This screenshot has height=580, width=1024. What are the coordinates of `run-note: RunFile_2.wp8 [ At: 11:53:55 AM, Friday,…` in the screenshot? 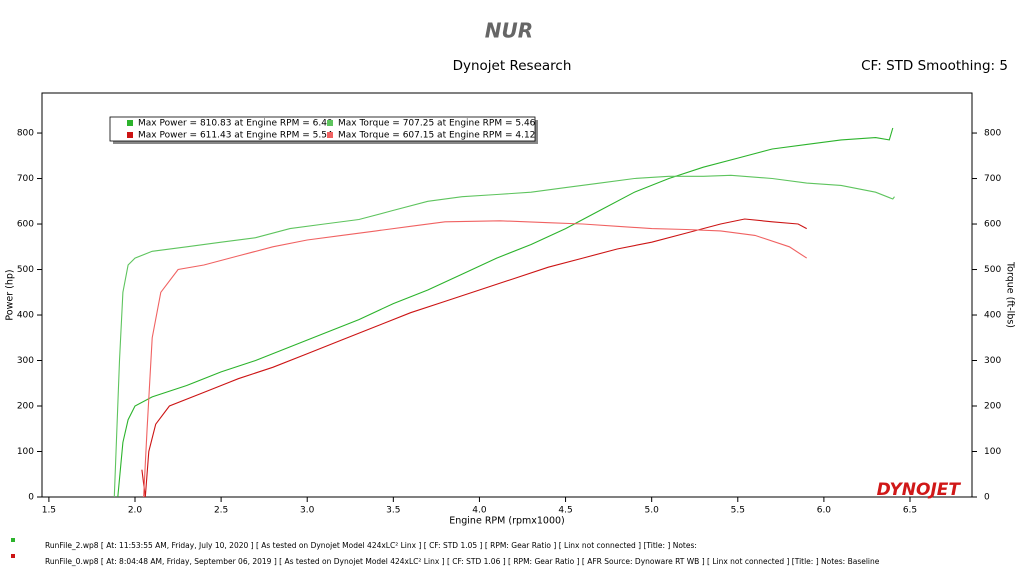 It's located at (371, 545).